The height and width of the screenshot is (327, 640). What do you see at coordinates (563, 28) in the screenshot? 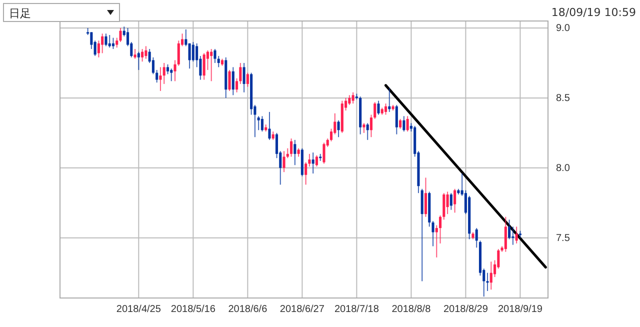
I see `y-tick-label: 9.0` at bounding box center [563, 28].